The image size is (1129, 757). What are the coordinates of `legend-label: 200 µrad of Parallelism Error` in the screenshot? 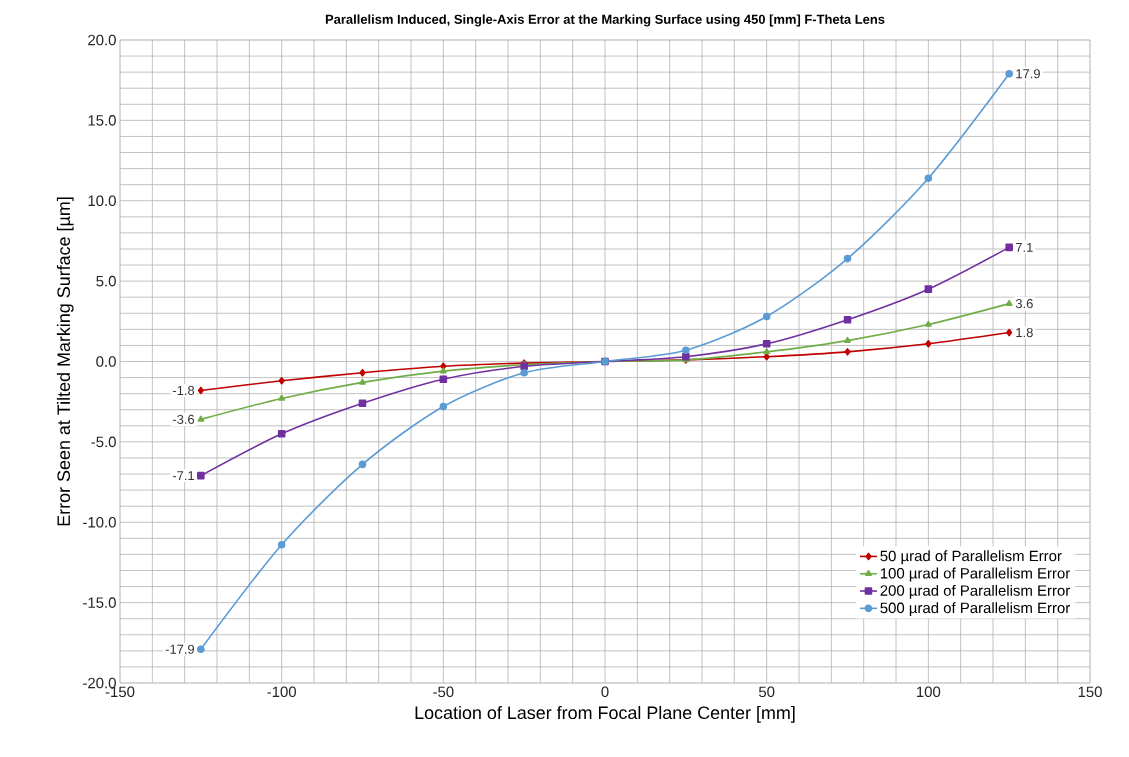 It's located at (975, 591).